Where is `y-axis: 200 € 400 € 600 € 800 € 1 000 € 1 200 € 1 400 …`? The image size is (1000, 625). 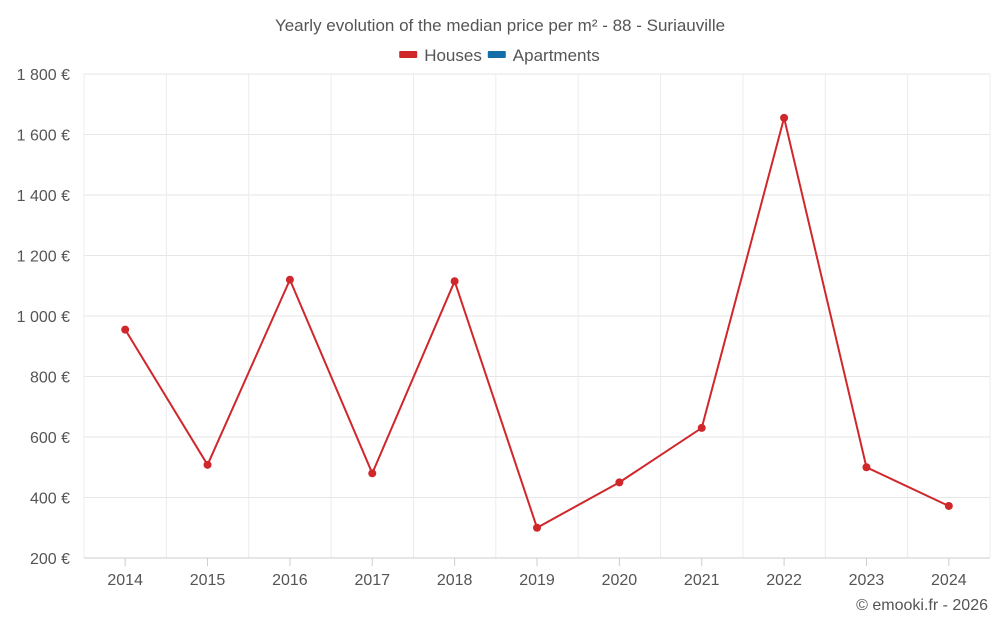
y-axis: 200 € 400 € 600 € 800 € 1 000 € 1 200 € 1 400 … is located at coordinates (43, 317).